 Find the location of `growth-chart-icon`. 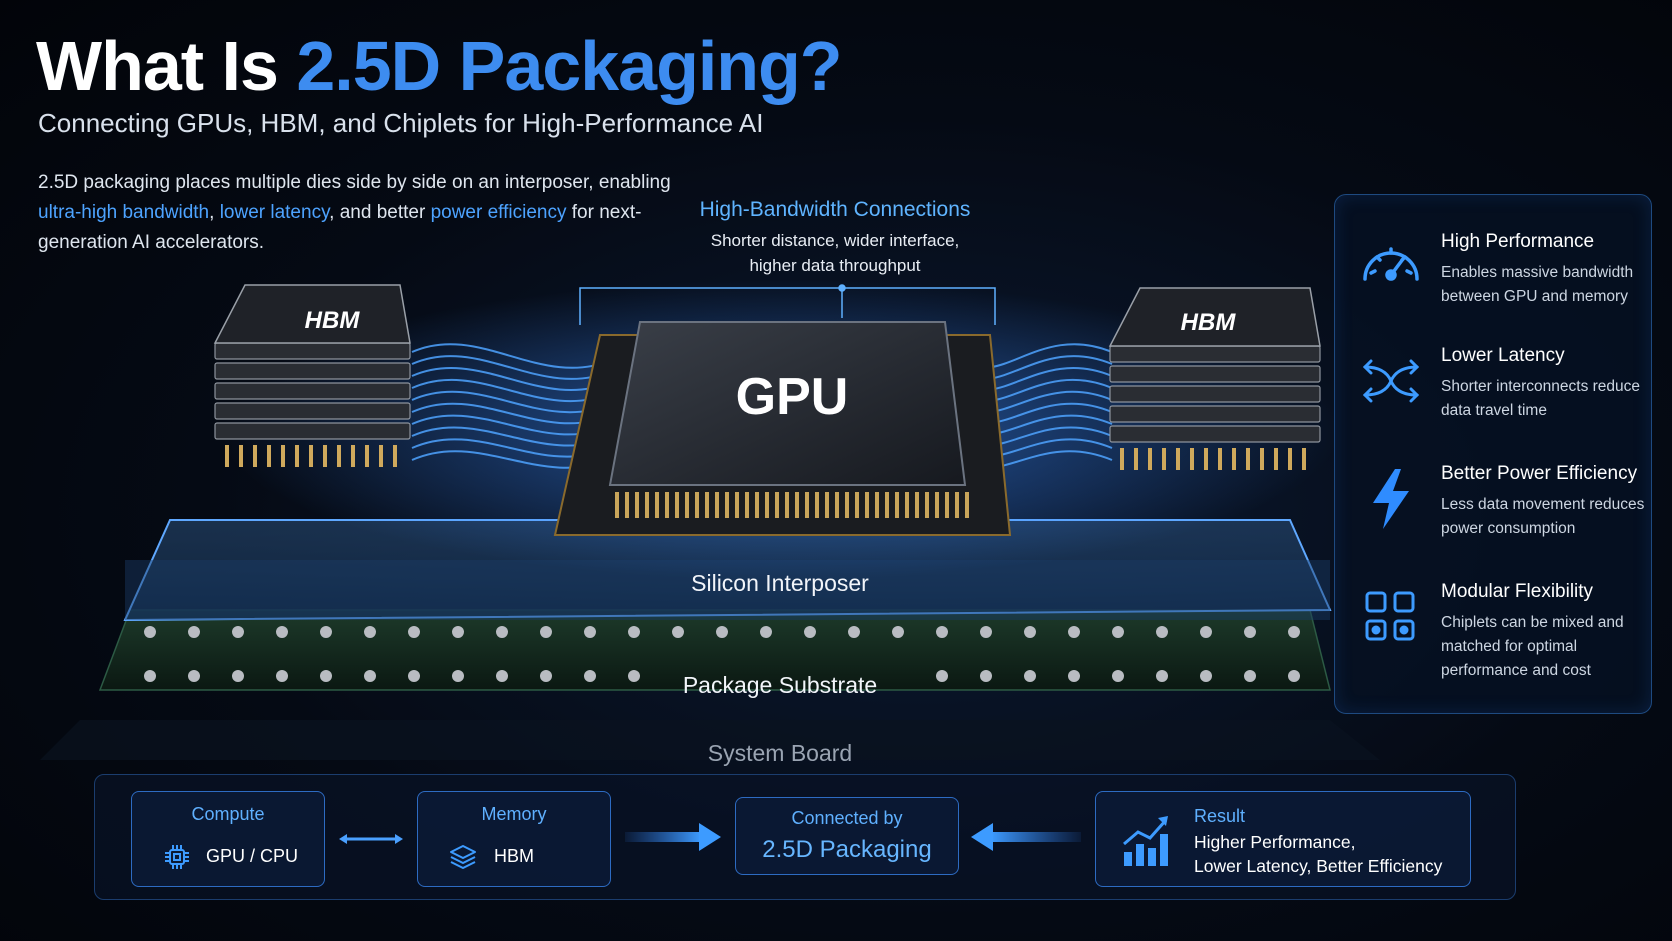

growth-chart-icon is located at coordinates (1145, 841).